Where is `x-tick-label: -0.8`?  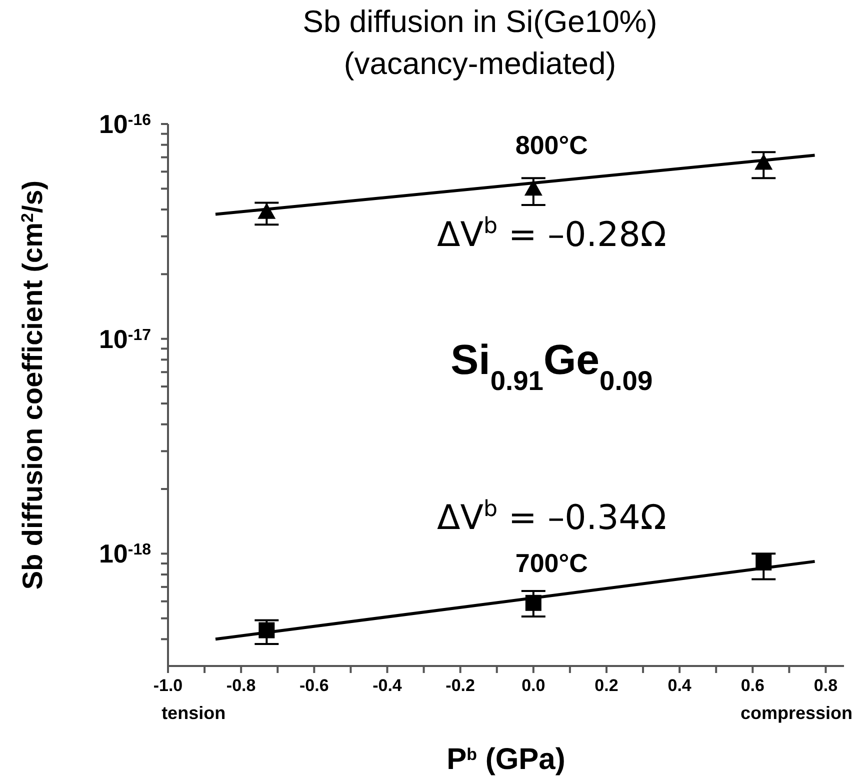
x-tick-label: -0.8 is located at coordinates (241, 685).